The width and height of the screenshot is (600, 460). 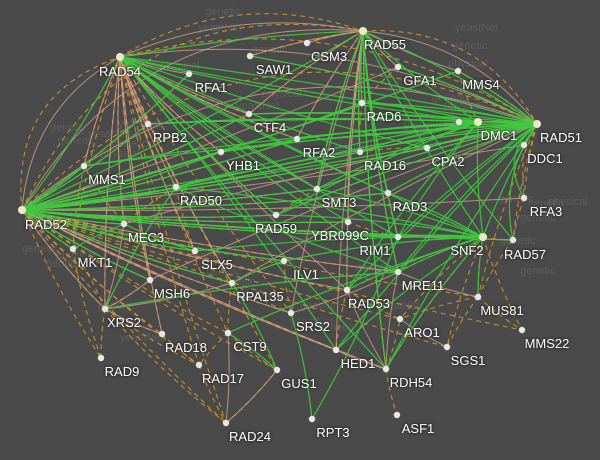 What do you see at coordinates (307, 43) in the screenshot?
I see `graph-node-csm3` at bounding box center [307, 43].